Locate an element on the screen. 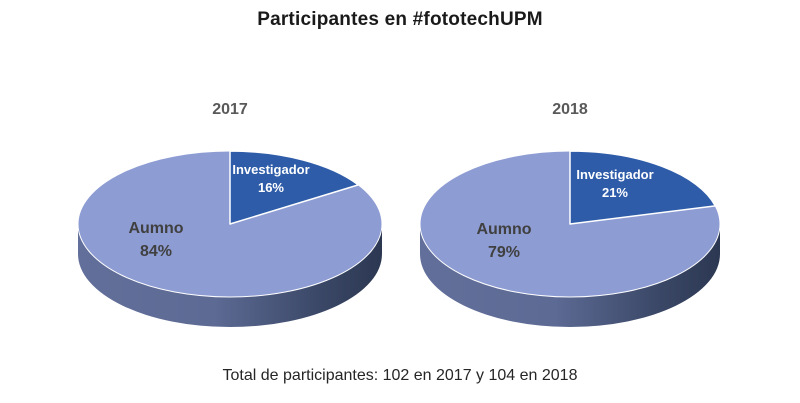 Image resolution: width=800 pixels, height=403 pixels. slice-percent: 16% is located at coordinates (271, 187).